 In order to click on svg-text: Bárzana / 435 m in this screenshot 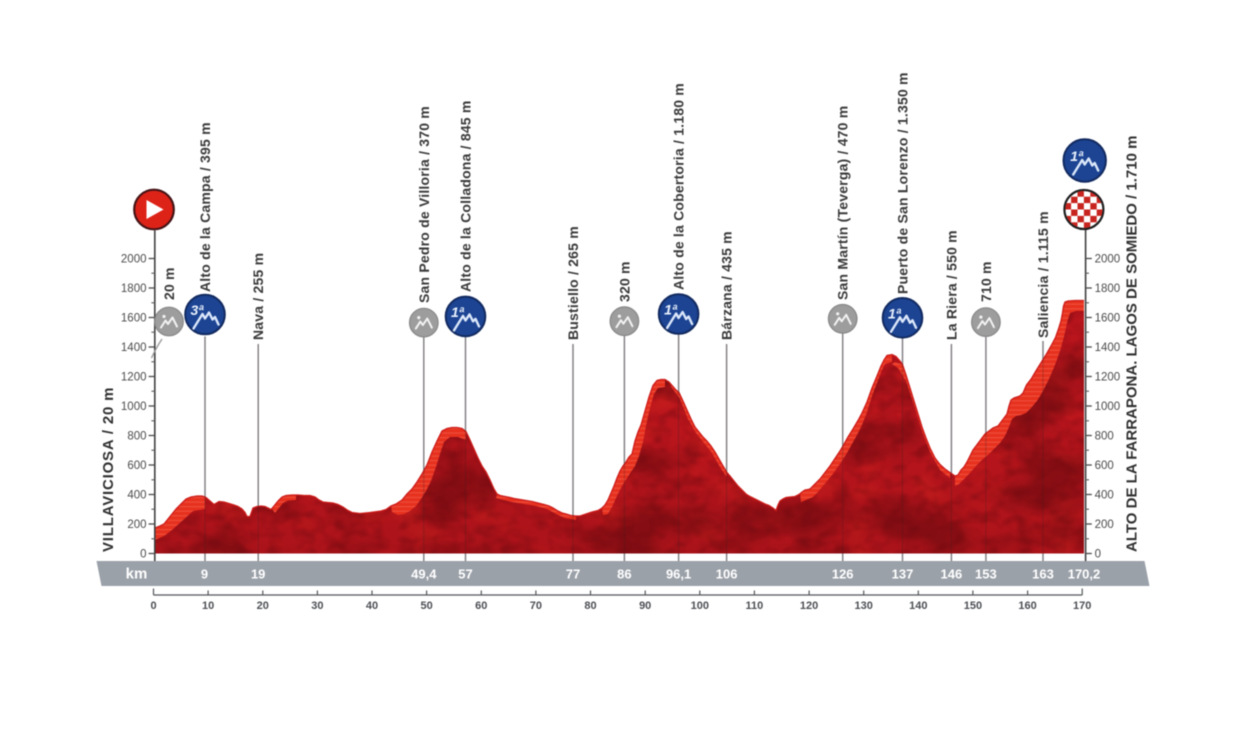, I will do `click(727, 285)`.